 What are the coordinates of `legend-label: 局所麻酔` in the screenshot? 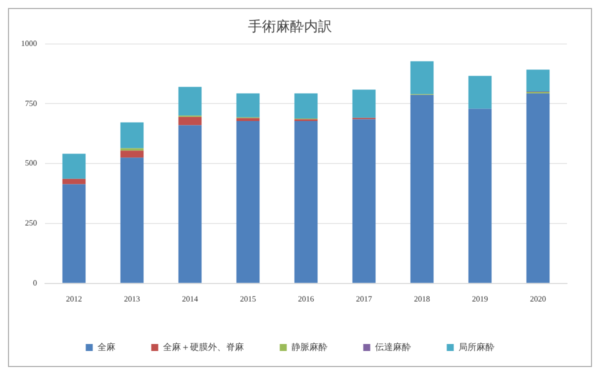 It's located at (476, 347).